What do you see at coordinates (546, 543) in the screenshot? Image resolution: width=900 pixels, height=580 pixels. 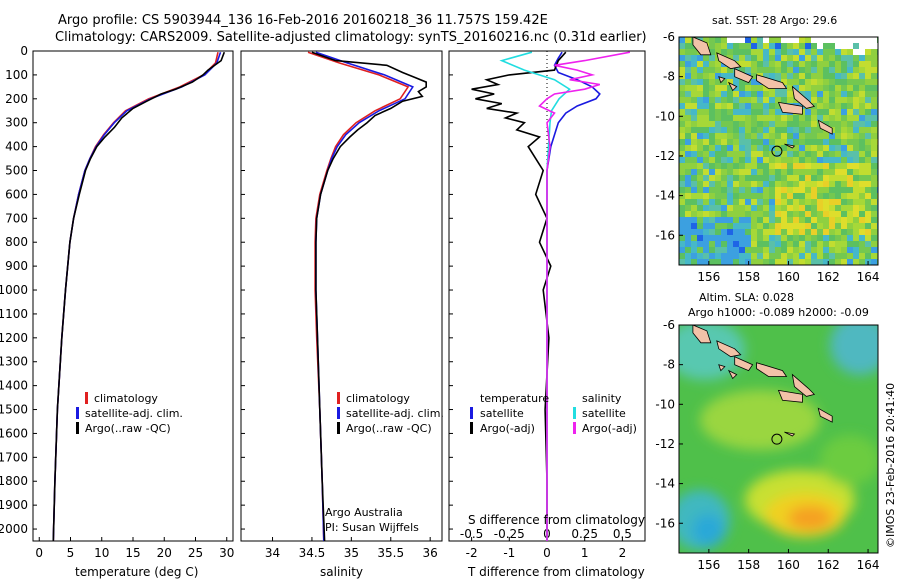 I see `difference-x-axis: -2 -1 0 1 2-0.5 -0.25 0 0.25 0.5` at bounding box center [546, 543].